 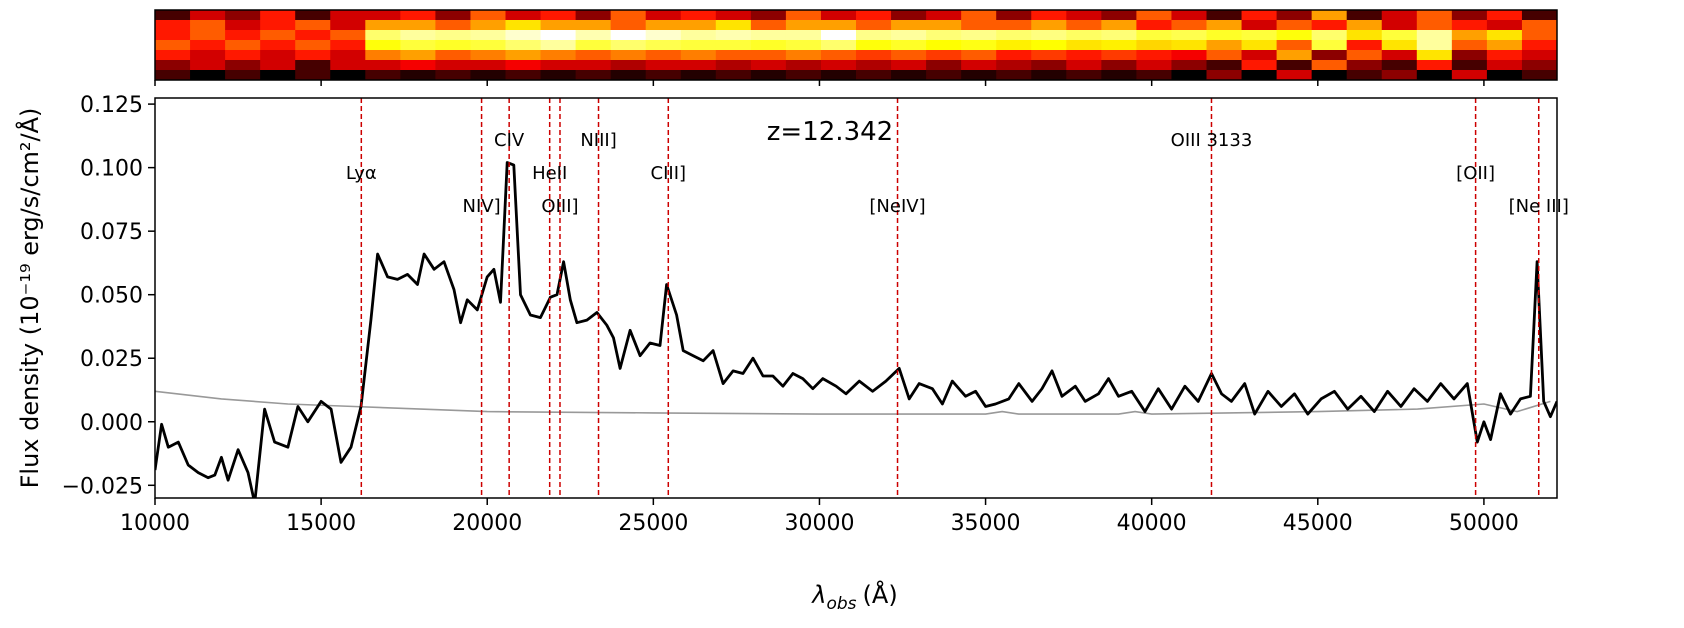 I want to click on emission-line-label: OIII 3133, so click(x=1212, y=140).